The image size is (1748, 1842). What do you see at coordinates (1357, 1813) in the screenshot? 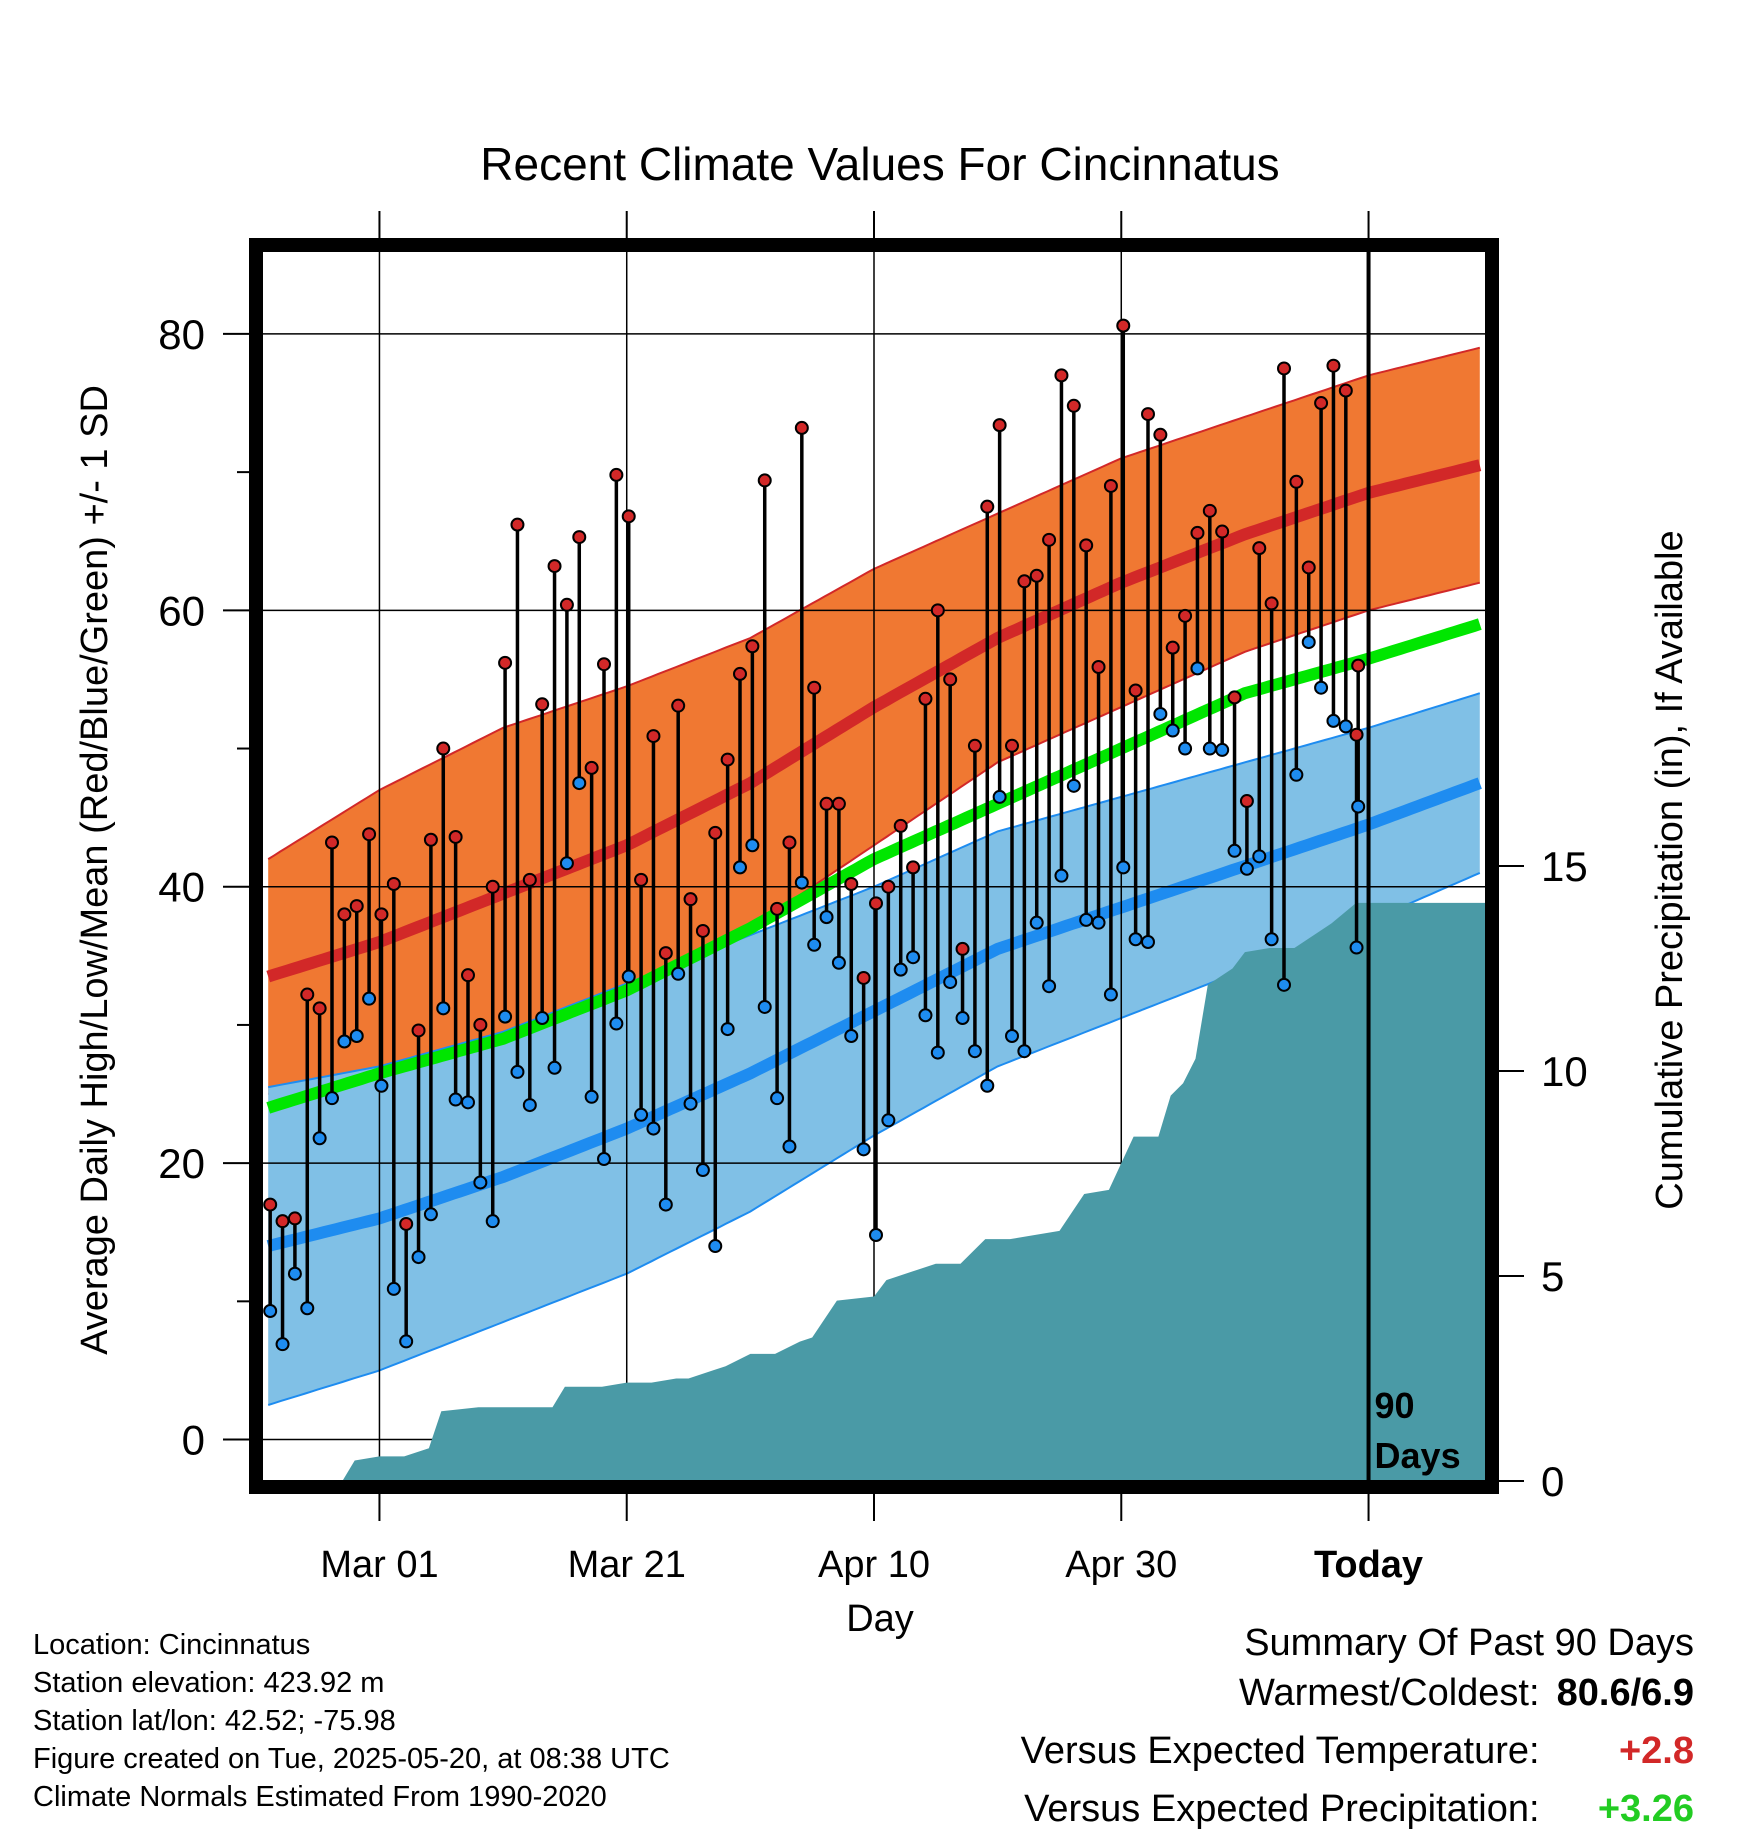
I see `summary-precip-row: Versus Expected Precipitation: +3.26` at bounding box center [1357, 1813].